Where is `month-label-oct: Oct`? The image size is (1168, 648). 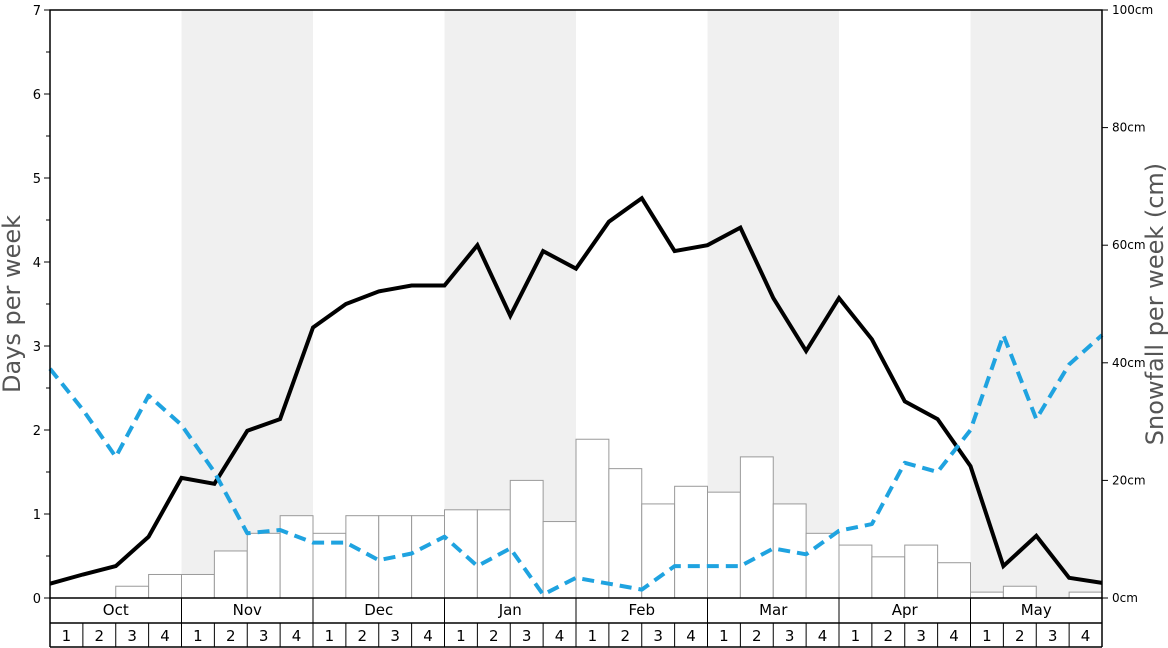
month-label-oct: Oct is located at coordinates (116, 610).